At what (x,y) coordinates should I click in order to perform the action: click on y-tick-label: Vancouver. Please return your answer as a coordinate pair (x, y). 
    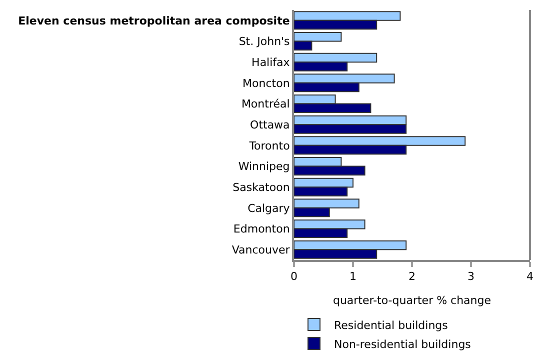
    Looking at the image, I should click on (261, 249).